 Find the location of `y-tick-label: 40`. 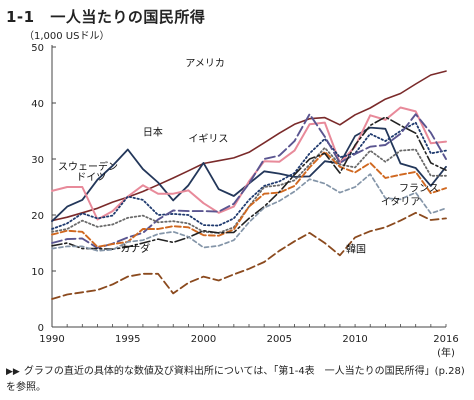

y-tick-label: 40 is located at coordinates (37, 104).